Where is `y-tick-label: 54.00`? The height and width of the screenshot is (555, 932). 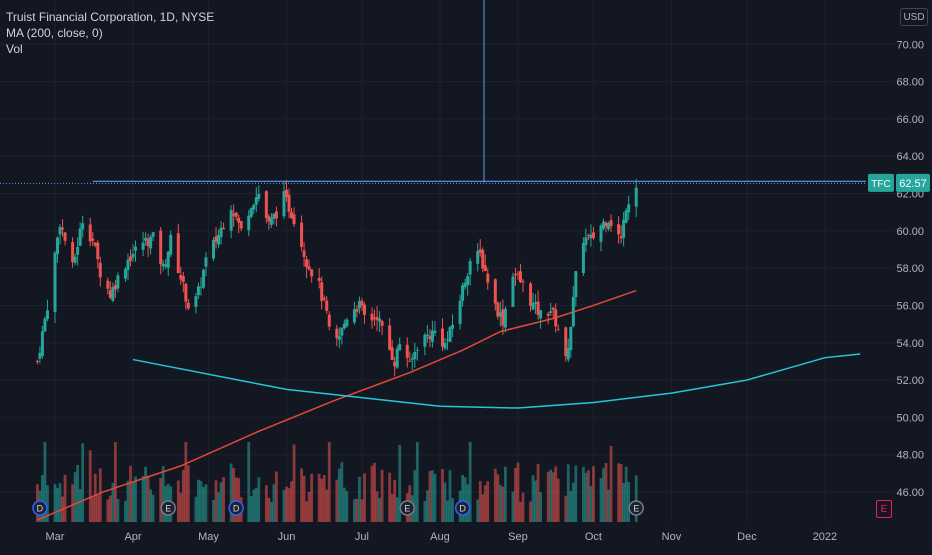 y-tick-label: 54.00 is located at coordinates (910, 344).